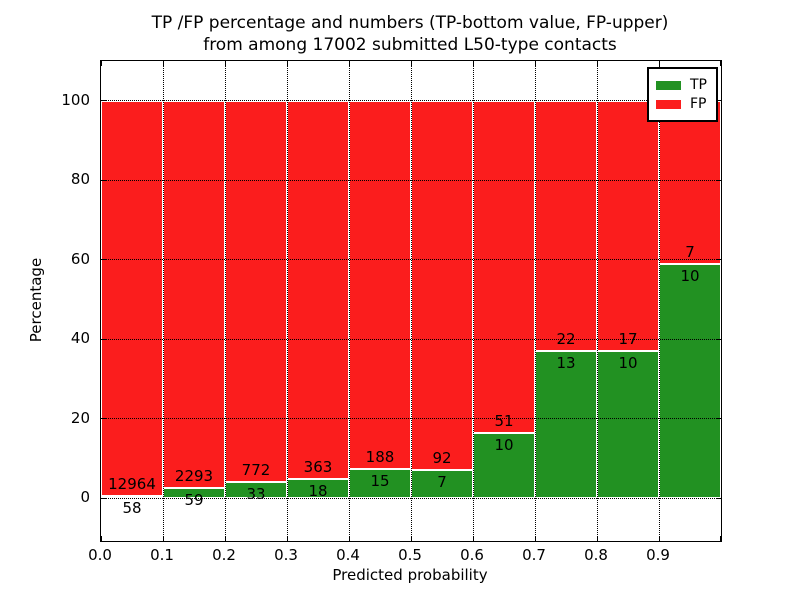 The image size is (800, 600). What do you see at coordinates (194, 500) in the screenshot?
I see `tp-count-label: 59` at bounding box center [194, 500].